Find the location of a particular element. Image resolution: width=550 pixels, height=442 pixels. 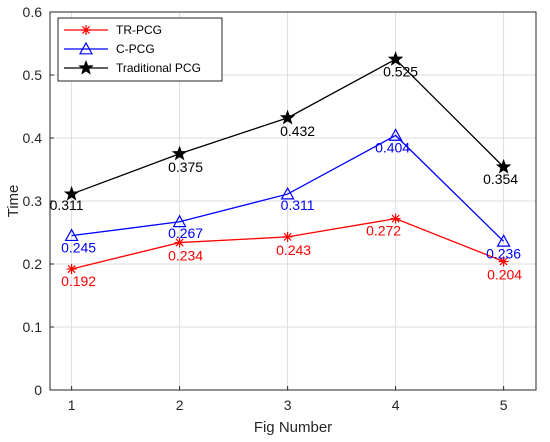

legend-entry: C-PCG is located at coordinates (109, 48).